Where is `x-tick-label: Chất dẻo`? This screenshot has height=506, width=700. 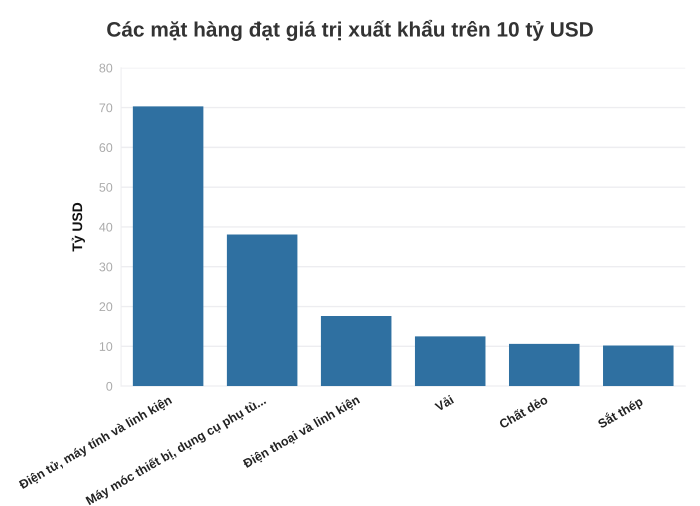 x-tick-label: Chất dẻo is located at coordinates (523, 411).